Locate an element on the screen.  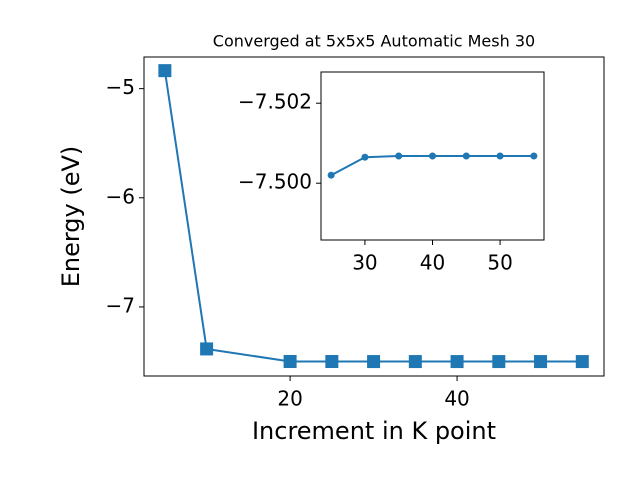
chart-title: Converged at 5x5x5 Automatic Mesh 30 is located at coordinates (374, 41).